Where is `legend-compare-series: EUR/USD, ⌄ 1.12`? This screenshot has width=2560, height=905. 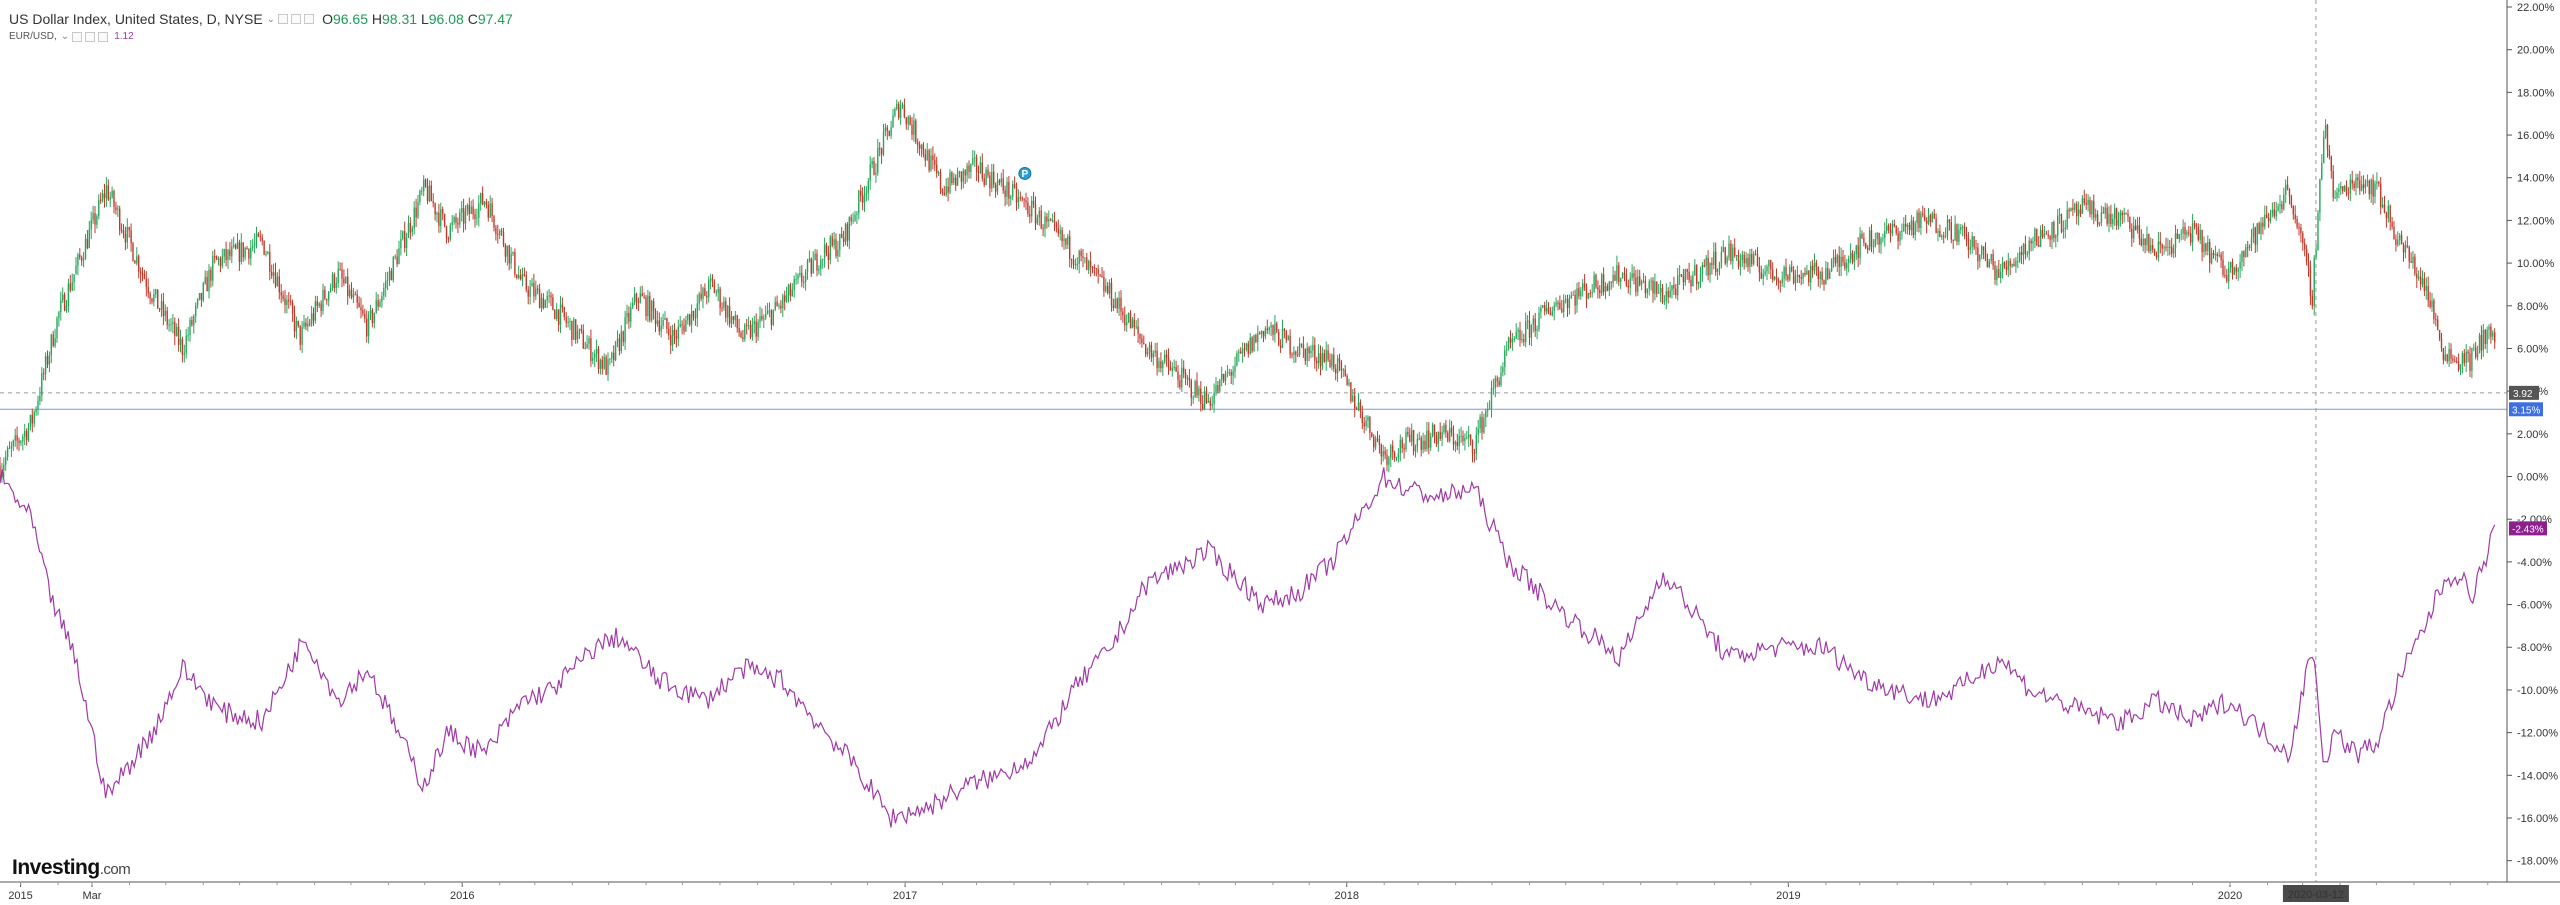
legend-compare-series: EUR/USD, ⌄ 1.12 is located at coordinates (71, 36).